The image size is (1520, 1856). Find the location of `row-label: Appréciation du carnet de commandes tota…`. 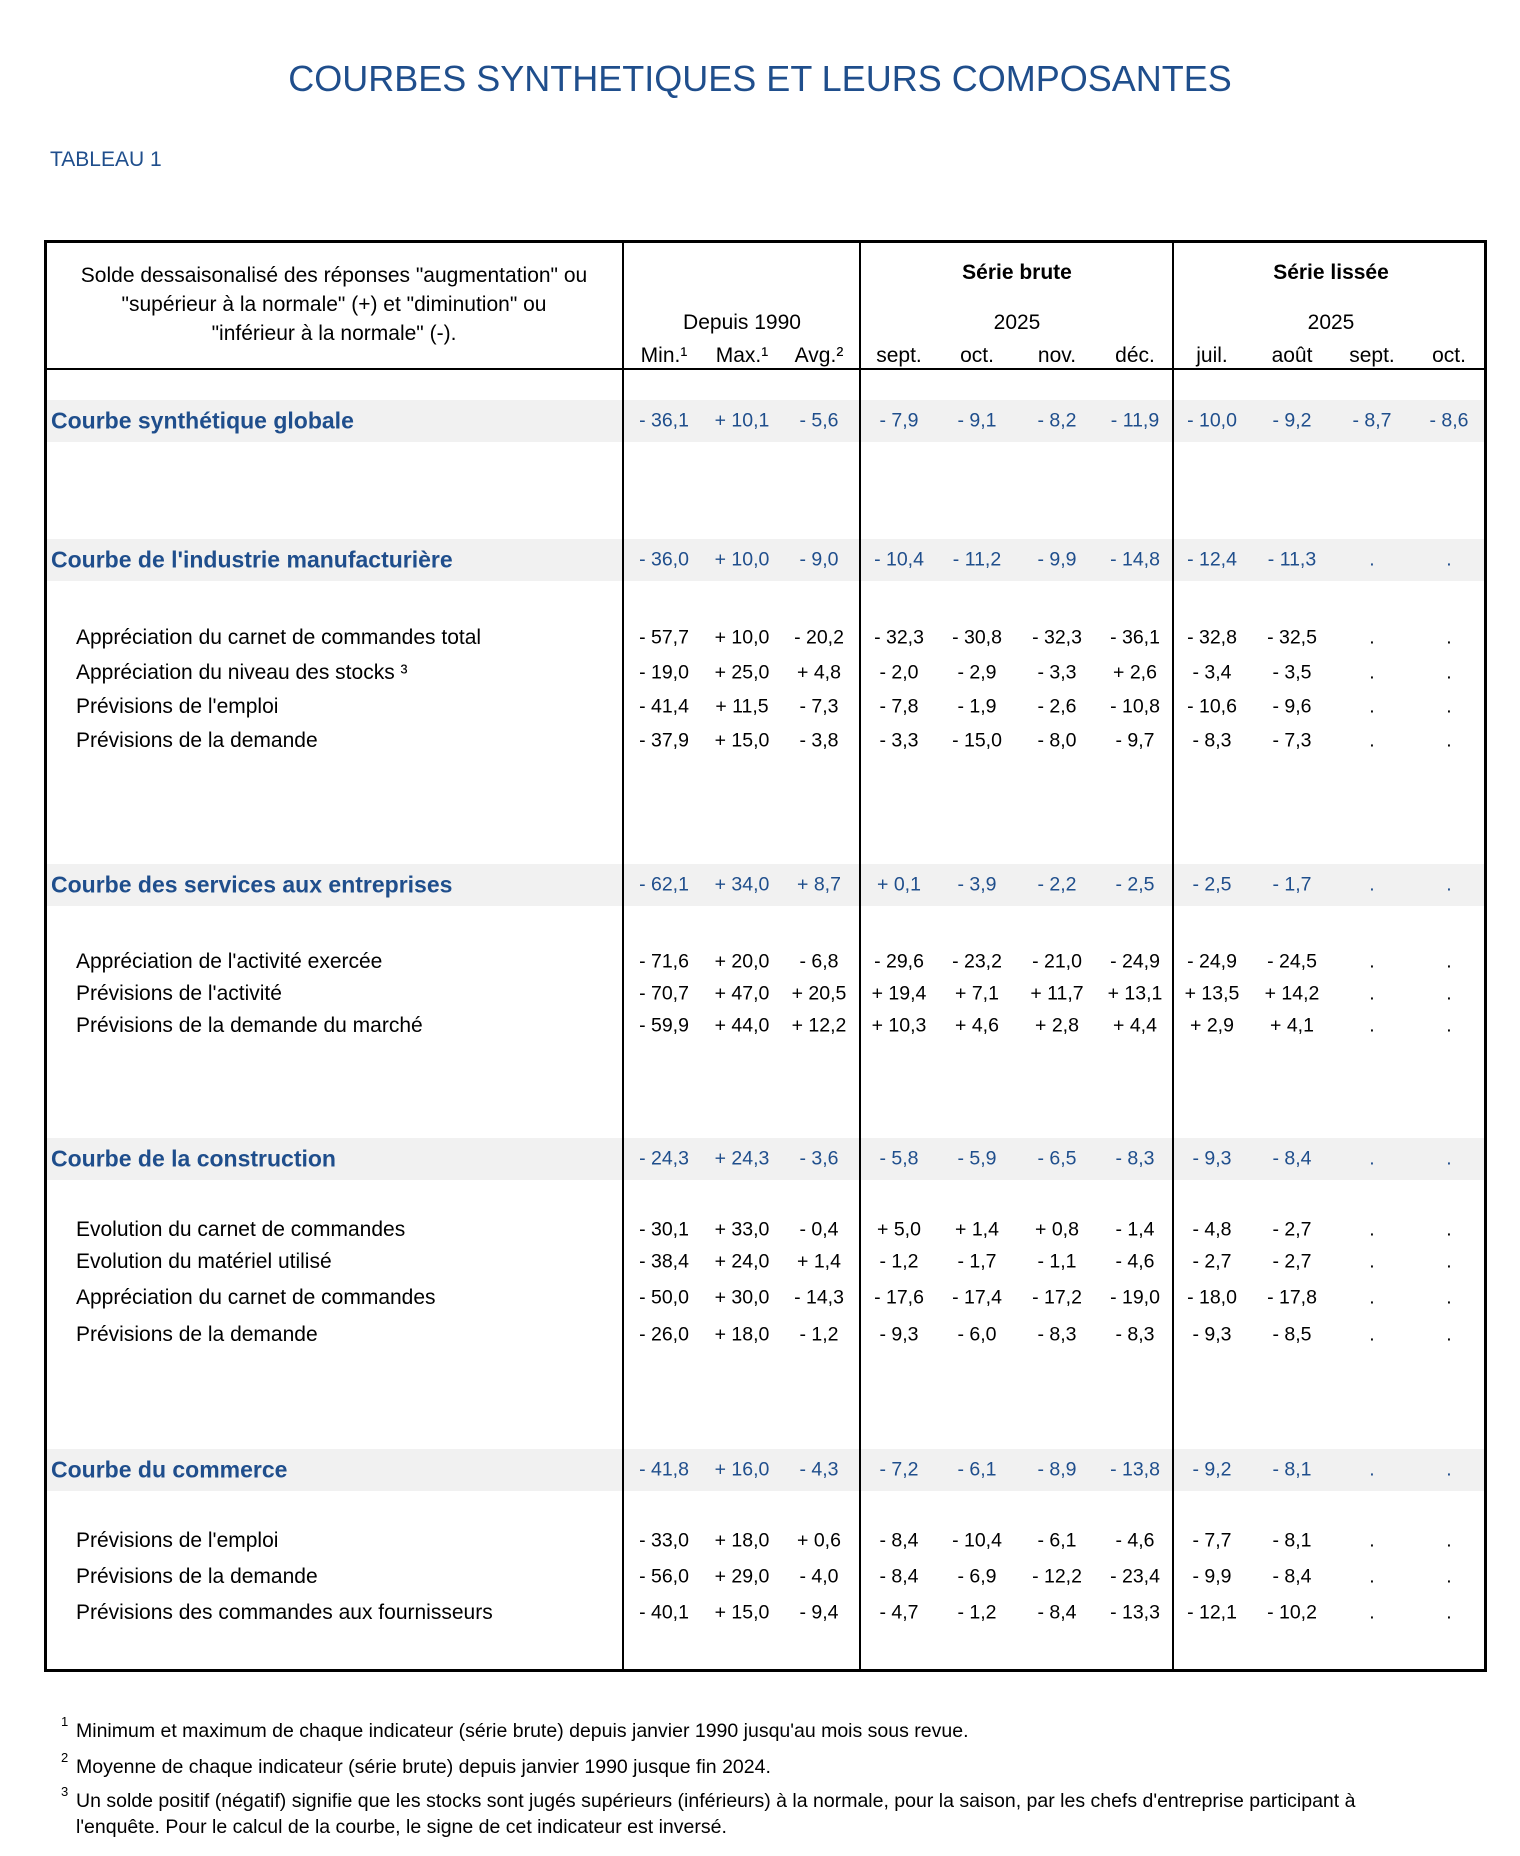

row-label: Appréciation du carnet de commandes tota… is located at coordinates (279, 637).